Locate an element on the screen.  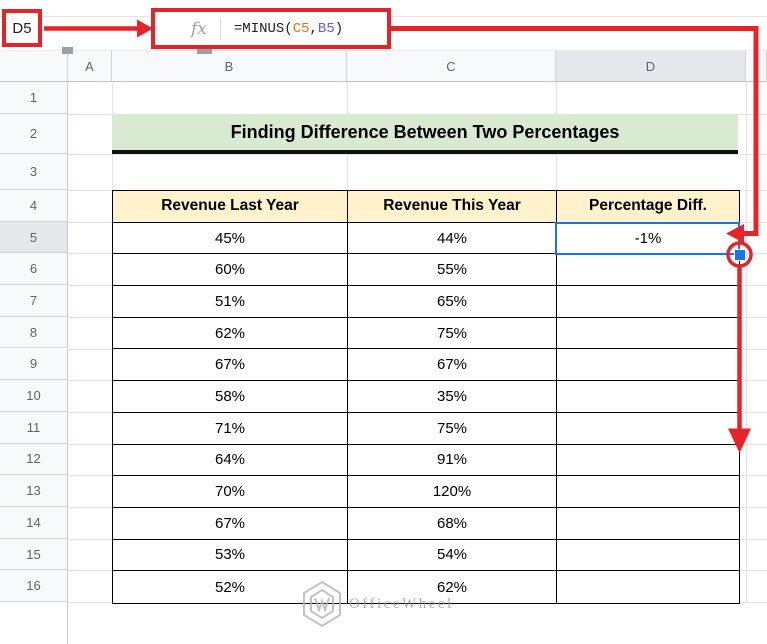
cell-D14 is located at coordinates (648, 523).